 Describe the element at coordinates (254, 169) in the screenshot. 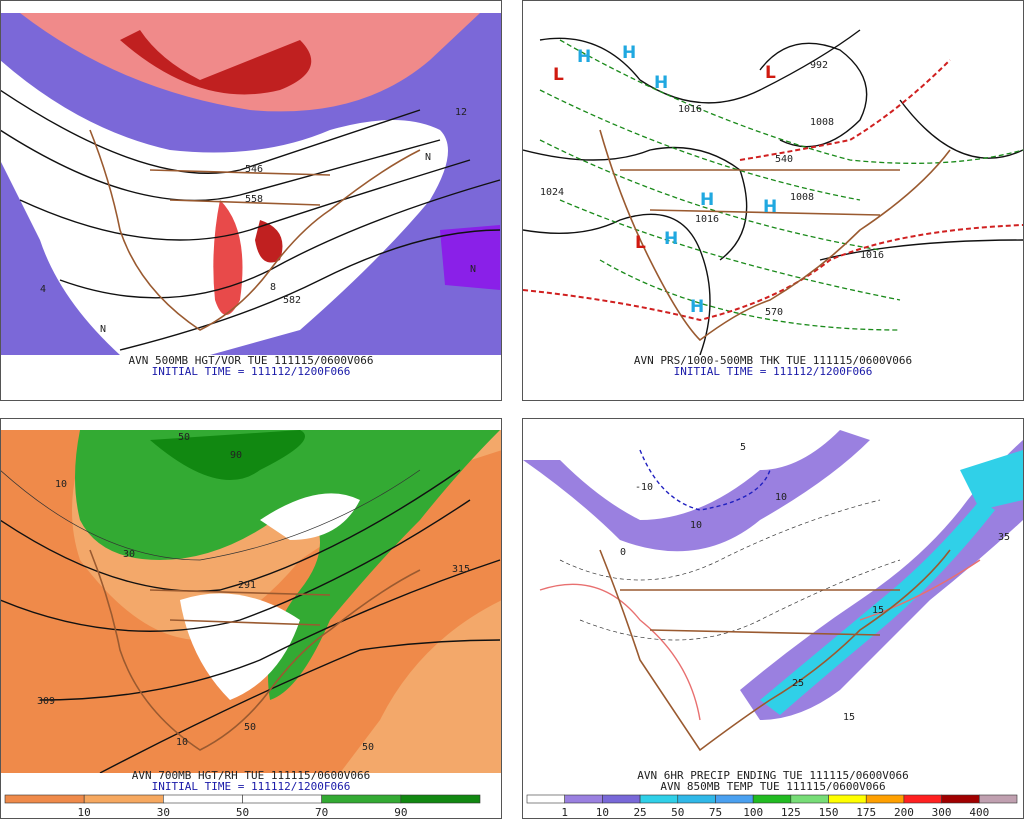

I see `contour-label: 546` at that location.